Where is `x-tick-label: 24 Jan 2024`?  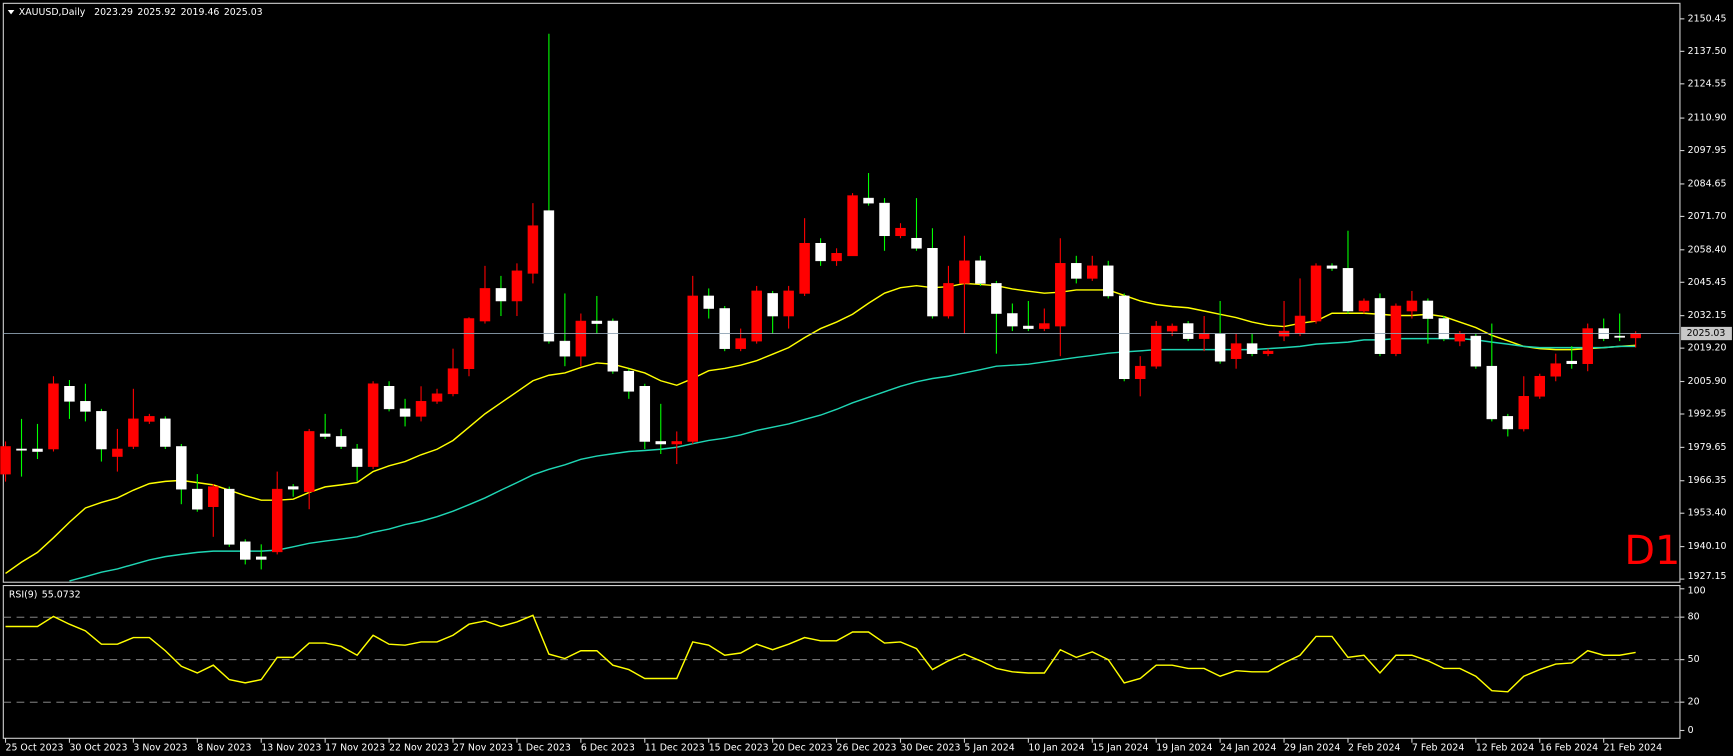
x-tick-label: 24 Jan 2024 is located at coordinates (1248, 748).